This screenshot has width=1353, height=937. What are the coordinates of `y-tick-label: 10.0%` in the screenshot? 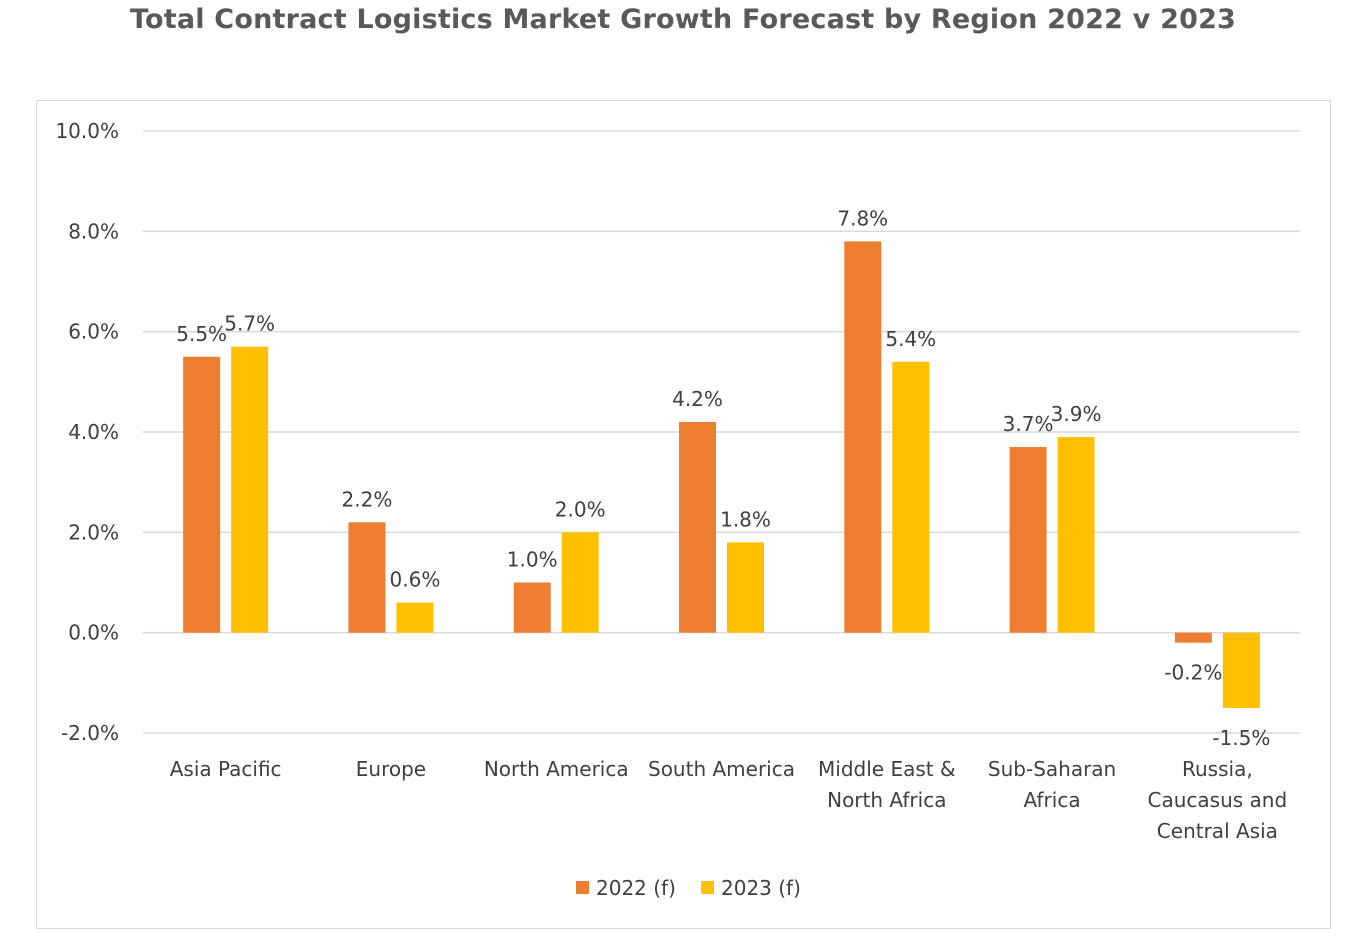 It's located at (87, 131).